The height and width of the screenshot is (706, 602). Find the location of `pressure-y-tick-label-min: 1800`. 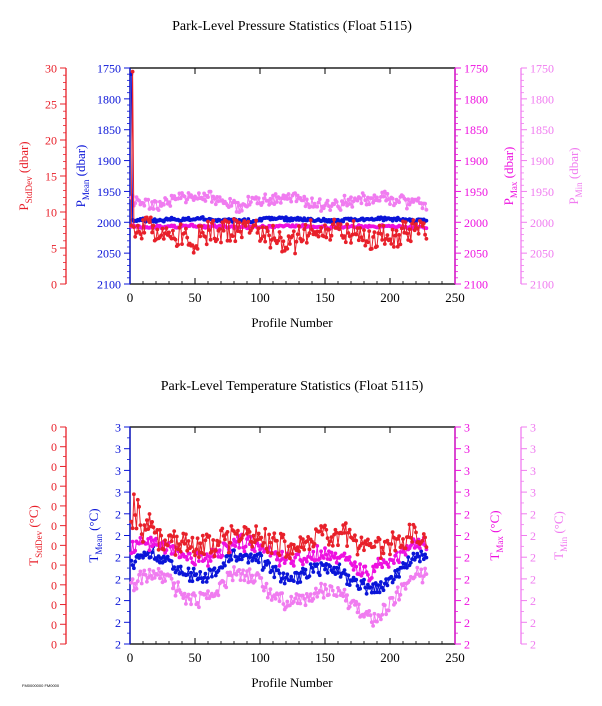

pressure-y-tick-label-min: 1800 is located at coordinates (542, 99).